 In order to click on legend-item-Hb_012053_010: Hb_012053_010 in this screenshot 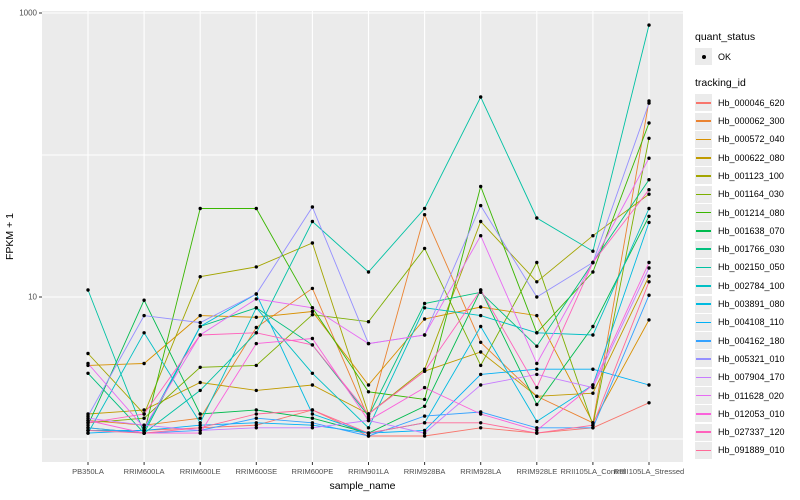, I will do `click(747, 414)`.